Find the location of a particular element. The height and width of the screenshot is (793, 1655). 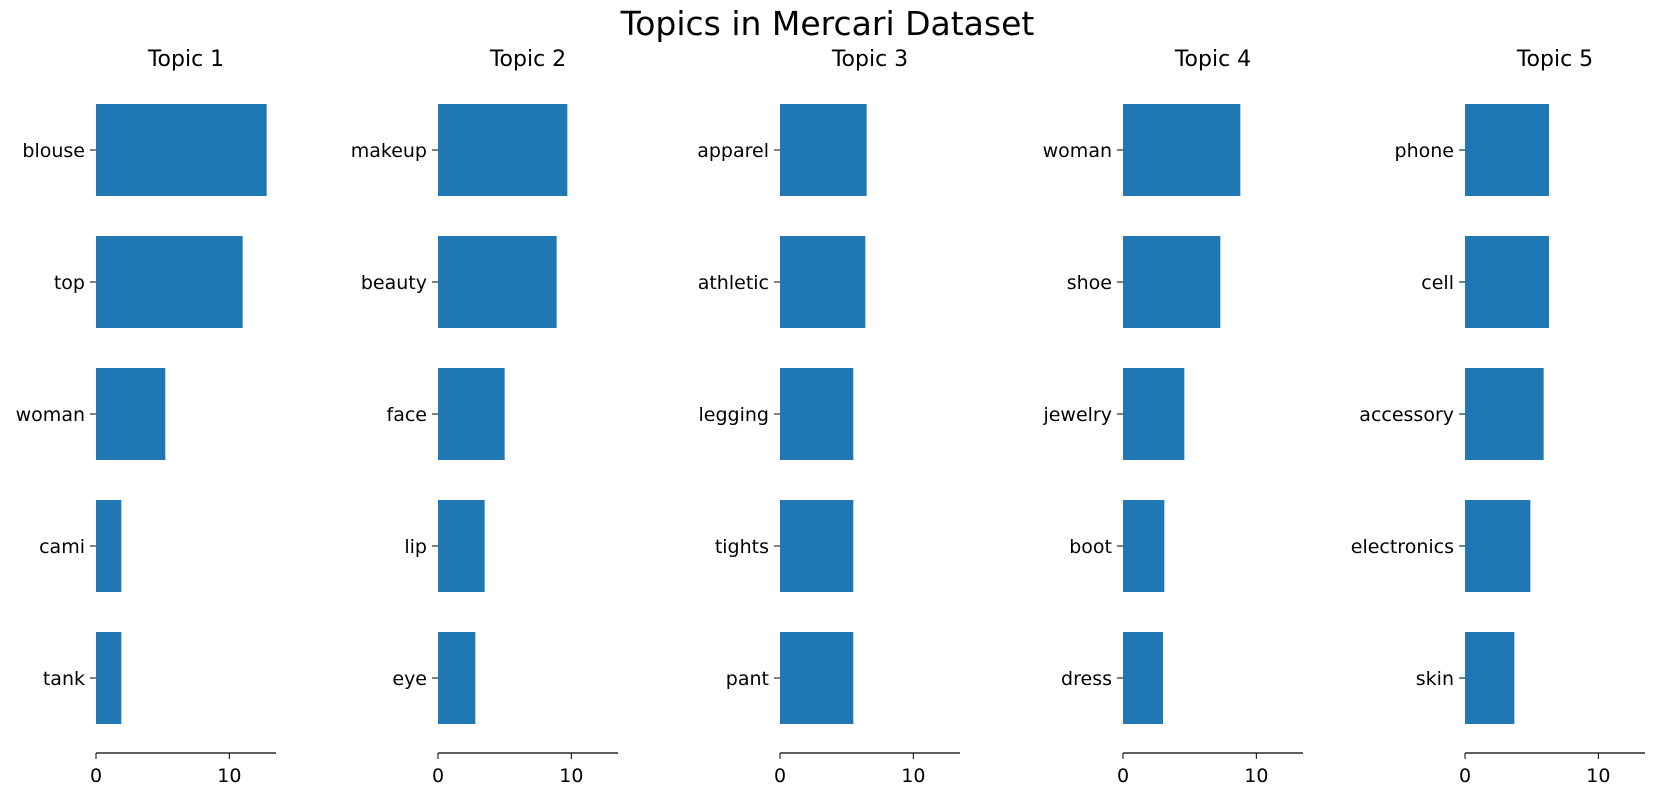

bar-topic4-jewelry is located at coordinates (1154, 414).